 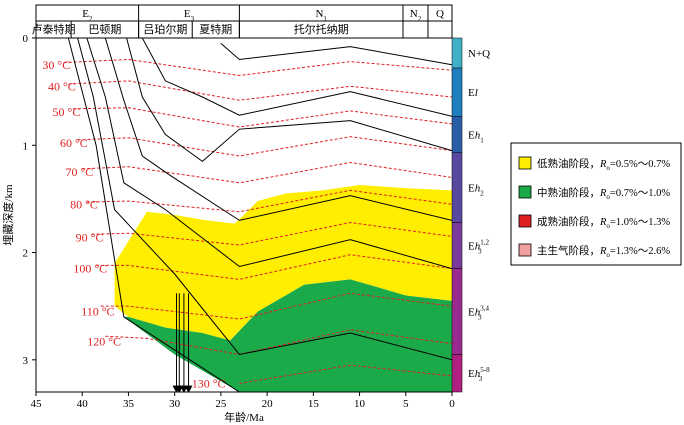 What do you see at coordinates (478, 247) in the screenshot?
I see `strat-layer-label: Eh1,2 3` at bounding box center [478, 247].